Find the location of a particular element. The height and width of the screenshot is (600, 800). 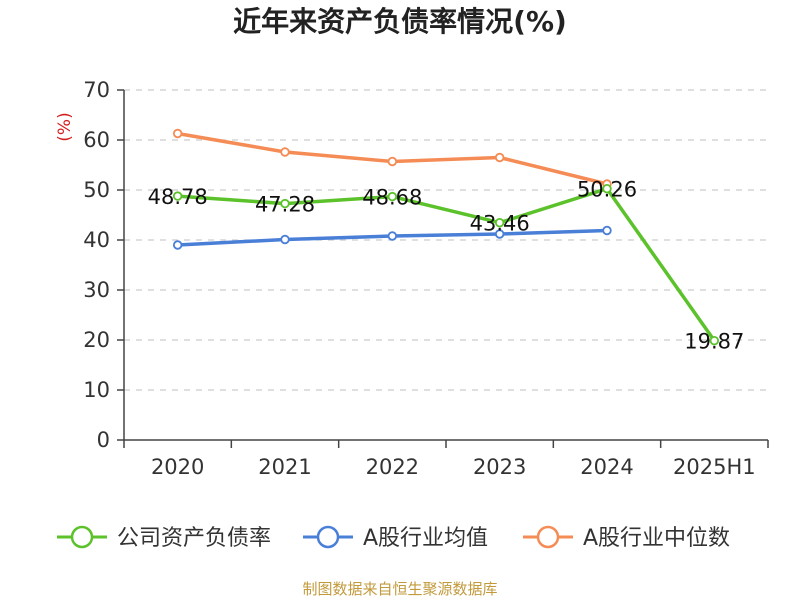

chart-title: 近年来资产负债率情况(%) is located at coordinates (400, 21).